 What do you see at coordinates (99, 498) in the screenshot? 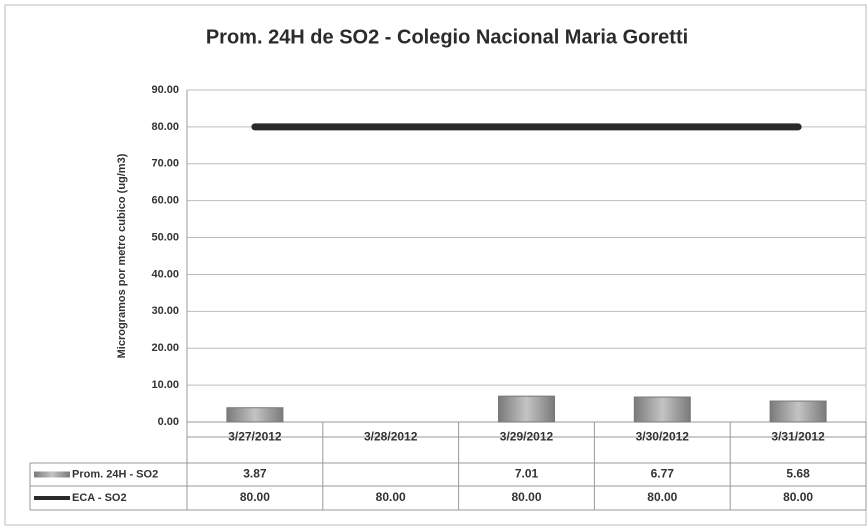
I see `legend-label: ECA - SO2` at bounding box center [99, 498].